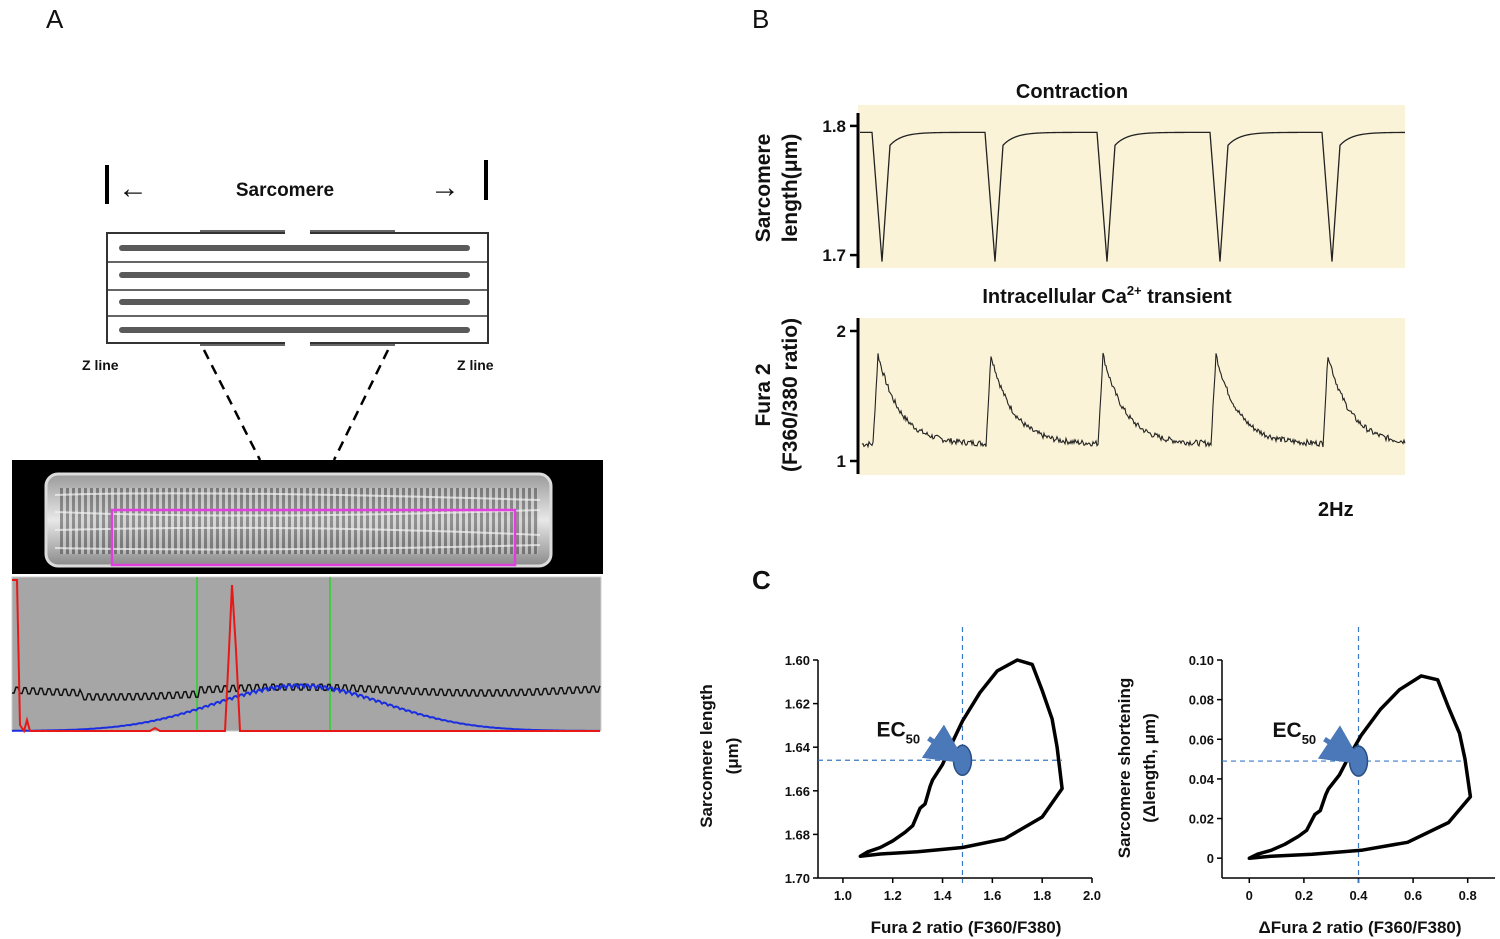  I want to click on loop-xtick-label: 0.2, so click(1304, 895).